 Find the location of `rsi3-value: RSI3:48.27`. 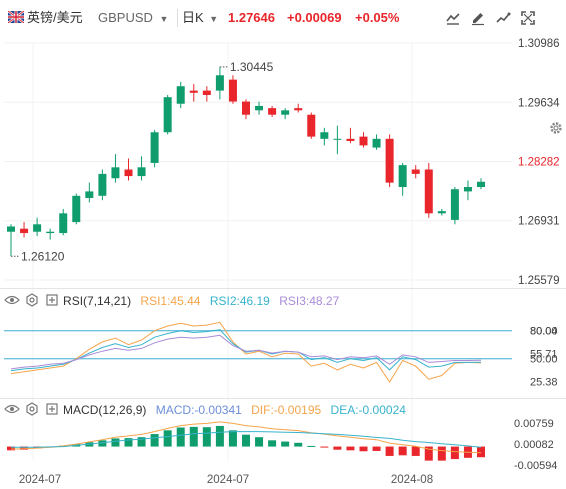

rsi3-value: RSI3:48.27 is located at coordinates (309, 301).